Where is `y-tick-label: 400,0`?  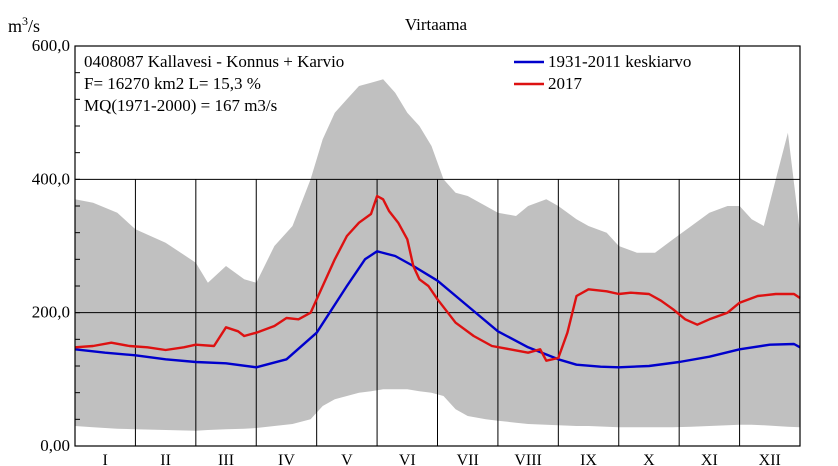 y-tick-label: 400,0 is located at coordinates (51, 178).